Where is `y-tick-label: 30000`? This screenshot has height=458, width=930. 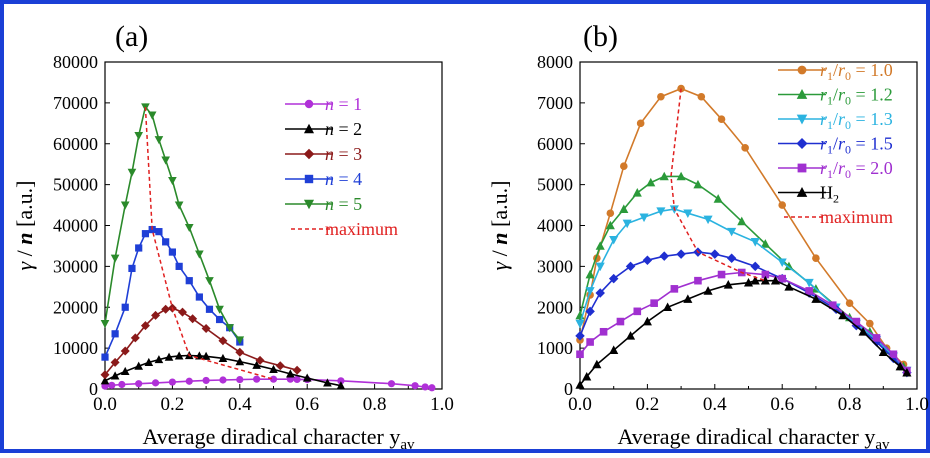
y-tick-label: 30000 is located at coordinates (75, 266).